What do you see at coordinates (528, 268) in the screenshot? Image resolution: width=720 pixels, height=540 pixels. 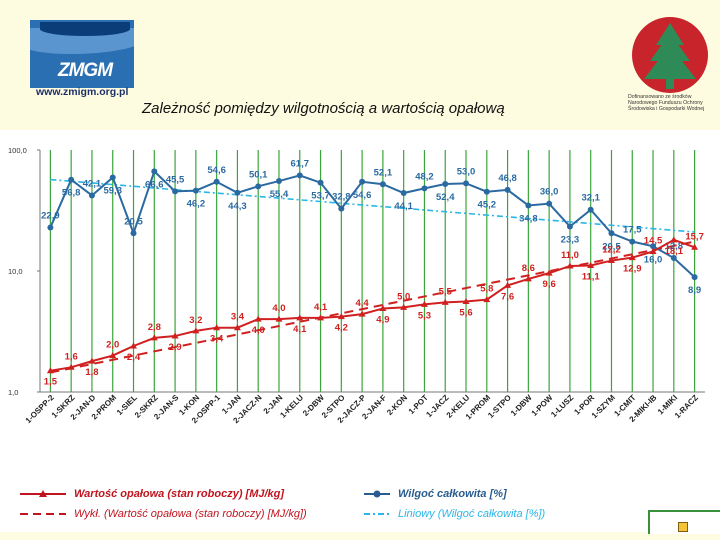 I see `data-label-heating-value: 8,6` at bounding box center [528, 268].